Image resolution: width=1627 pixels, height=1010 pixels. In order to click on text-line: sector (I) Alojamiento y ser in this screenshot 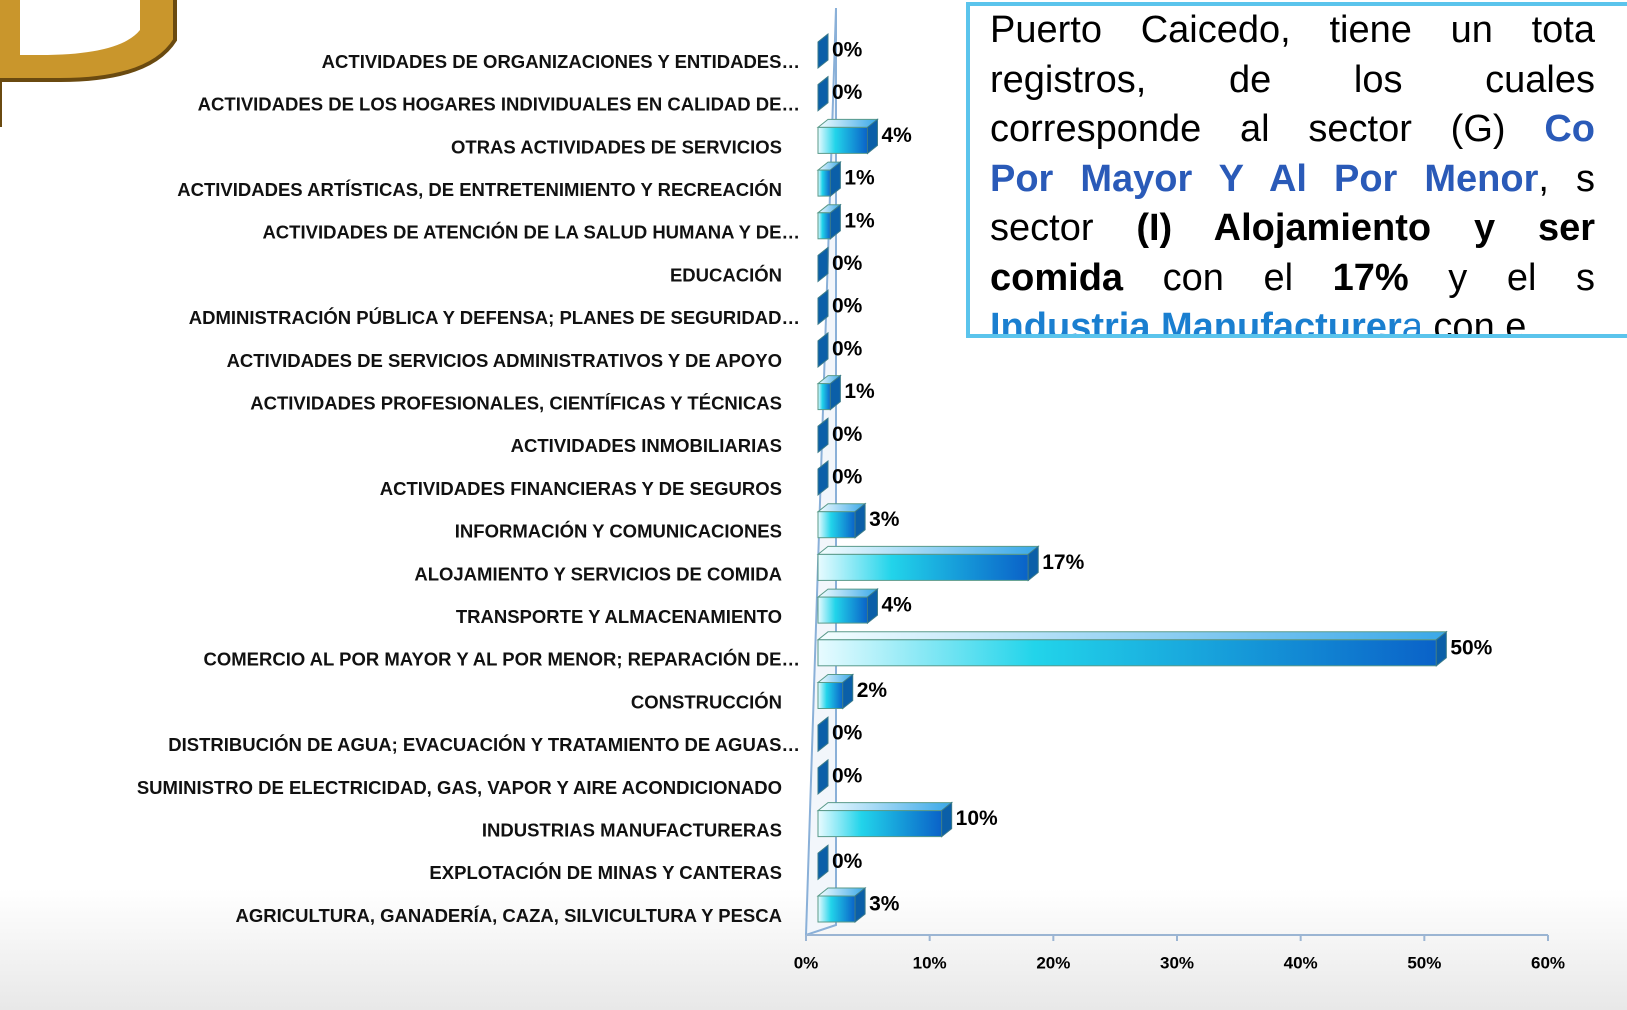, I will do `click(1292, 229)`.